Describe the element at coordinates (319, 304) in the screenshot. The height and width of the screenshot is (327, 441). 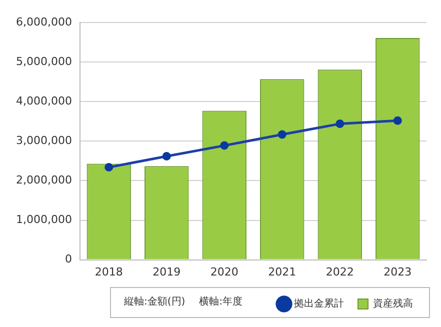
I see `legend-label: 拠出金累計` at that location.